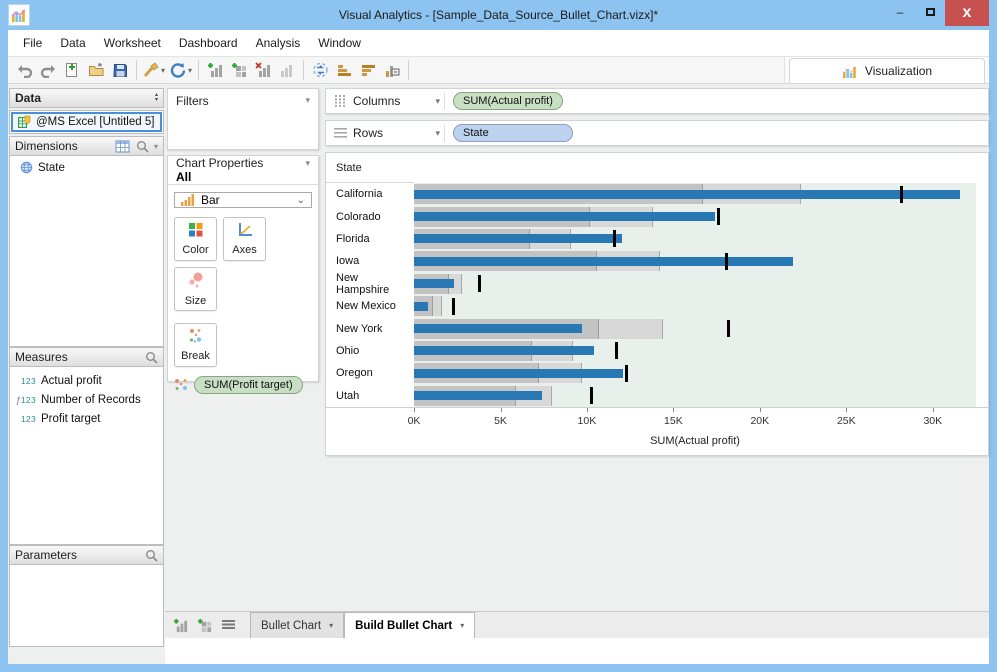  Describe the element at coordinates (370, 328) in the screenshot. I see `row-label: New York` at that location.